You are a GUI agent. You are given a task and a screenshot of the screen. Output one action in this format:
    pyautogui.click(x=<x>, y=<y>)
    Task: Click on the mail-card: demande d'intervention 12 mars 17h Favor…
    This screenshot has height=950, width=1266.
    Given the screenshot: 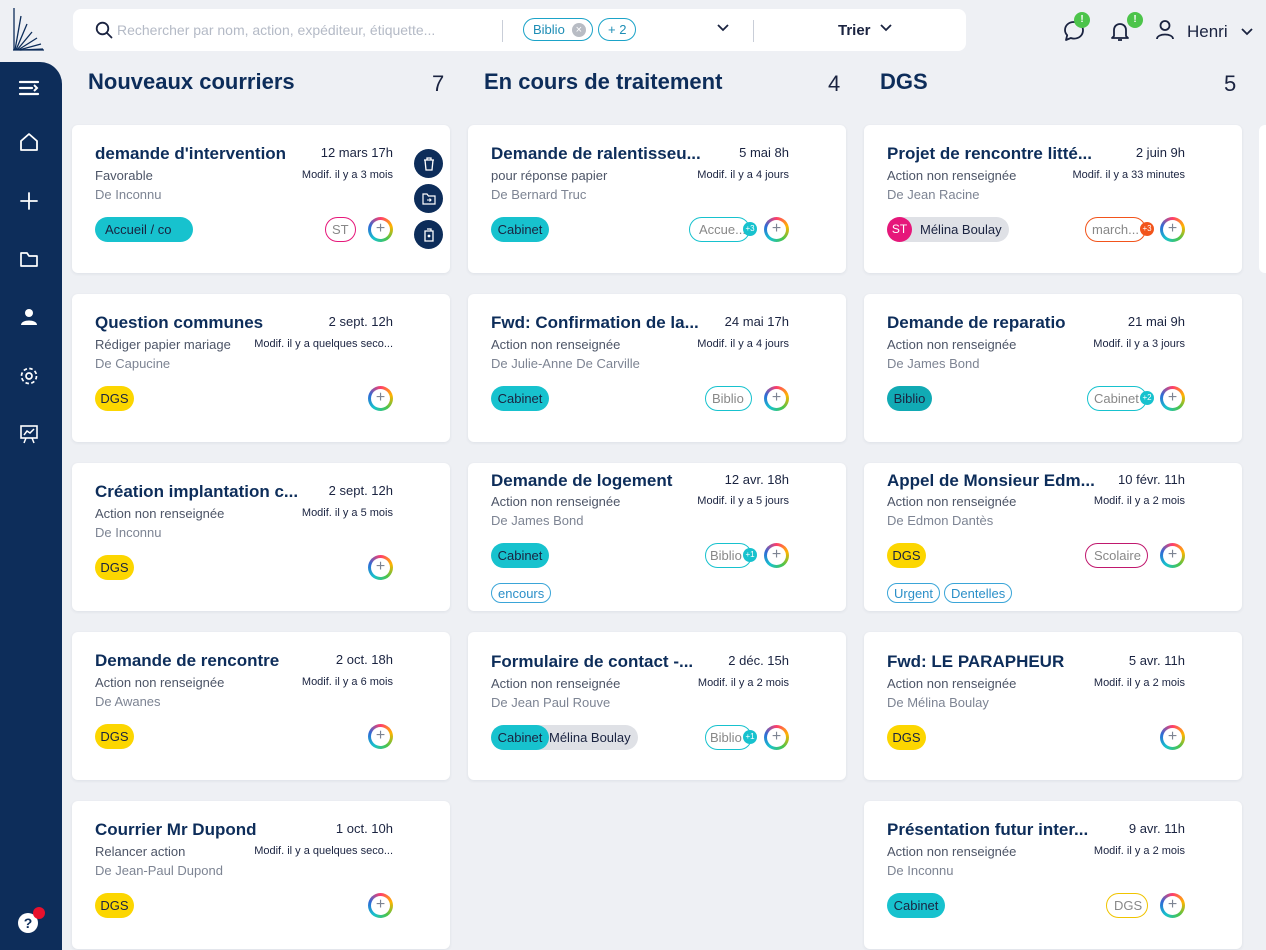 What is the action you would take?
    pyautogui.click(x=261, y=199)
    